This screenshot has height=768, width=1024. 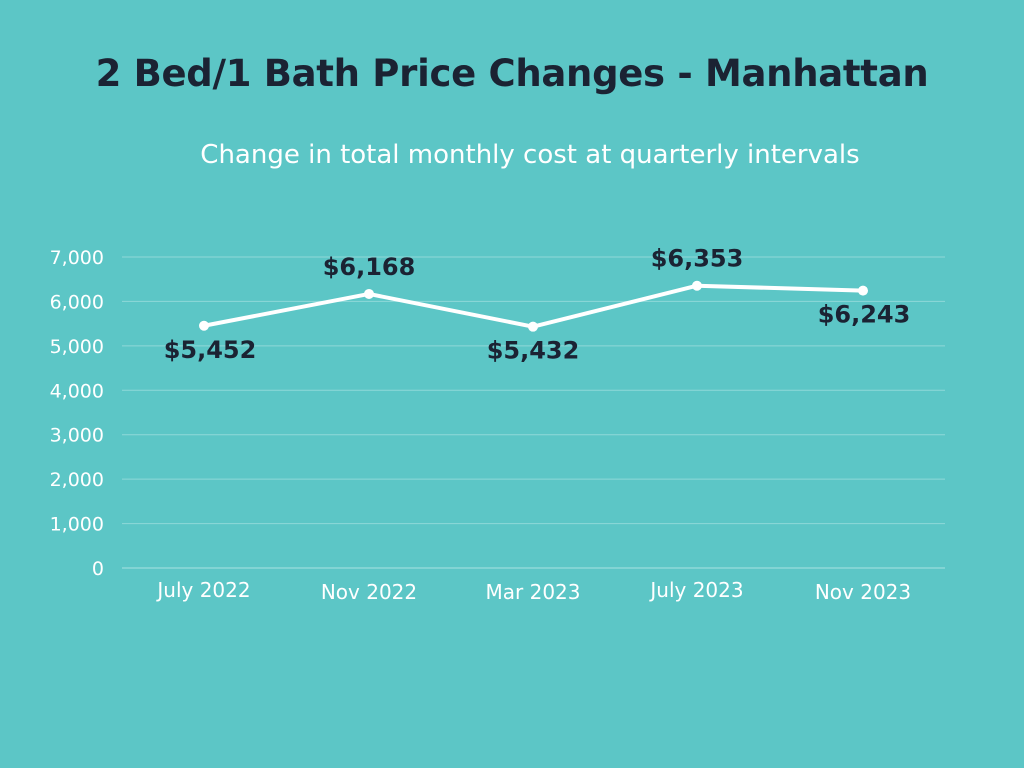 I want to click on series-line, so click(x=533, y=306).